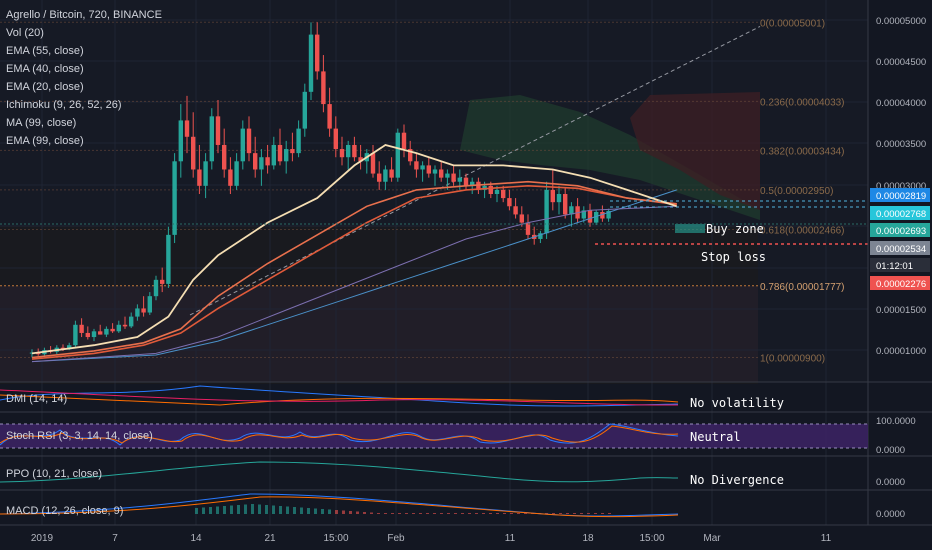  Describe the element at coordinates (802, 151) in the screenshot. I see `fib-label-2: 0.382(0.00003434)` at that location.